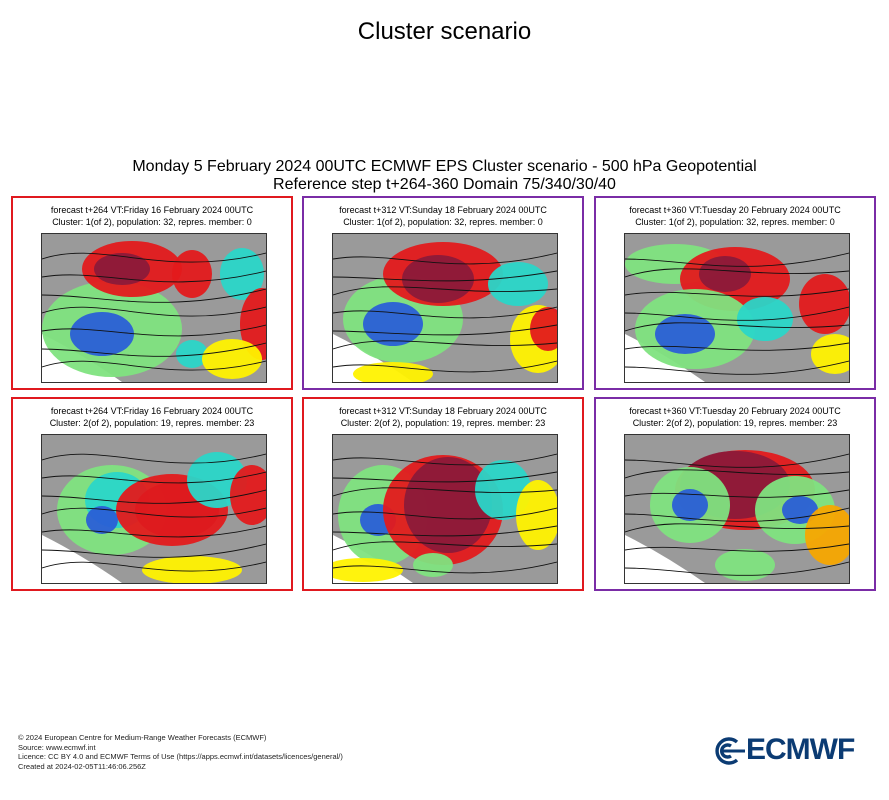 The height and width of the screenshot is (800, 889). Describe the element at coordinates (82, 766) in the screenshot. I see `footer-created: Created at 2024-02-05T11:46:06.256Z` at that location.